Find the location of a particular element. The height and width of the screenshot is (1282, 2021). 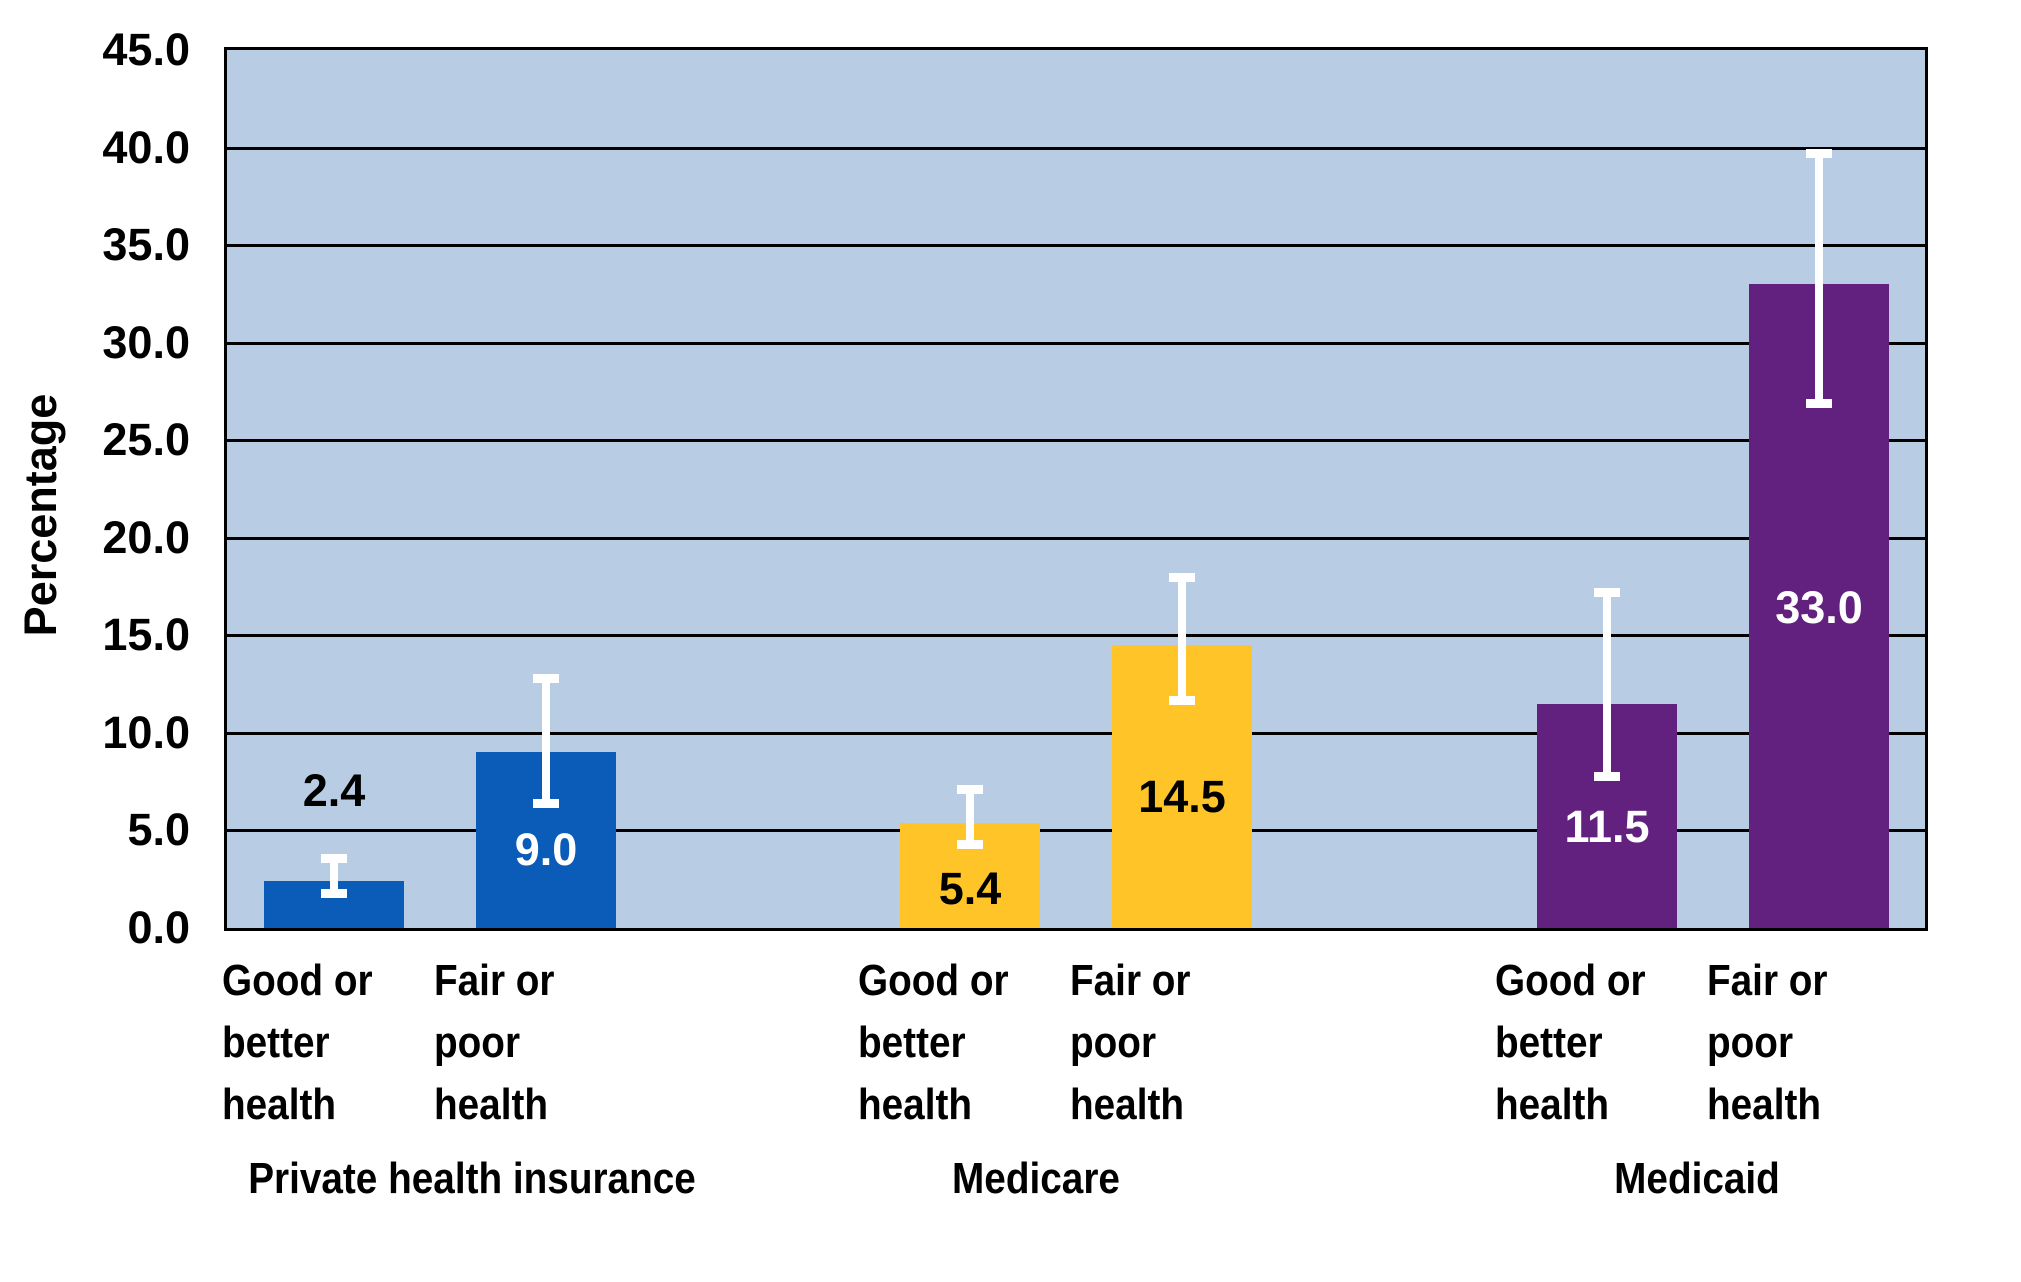

y-tick-label: 25.0 is located at coordinates (146, 440).